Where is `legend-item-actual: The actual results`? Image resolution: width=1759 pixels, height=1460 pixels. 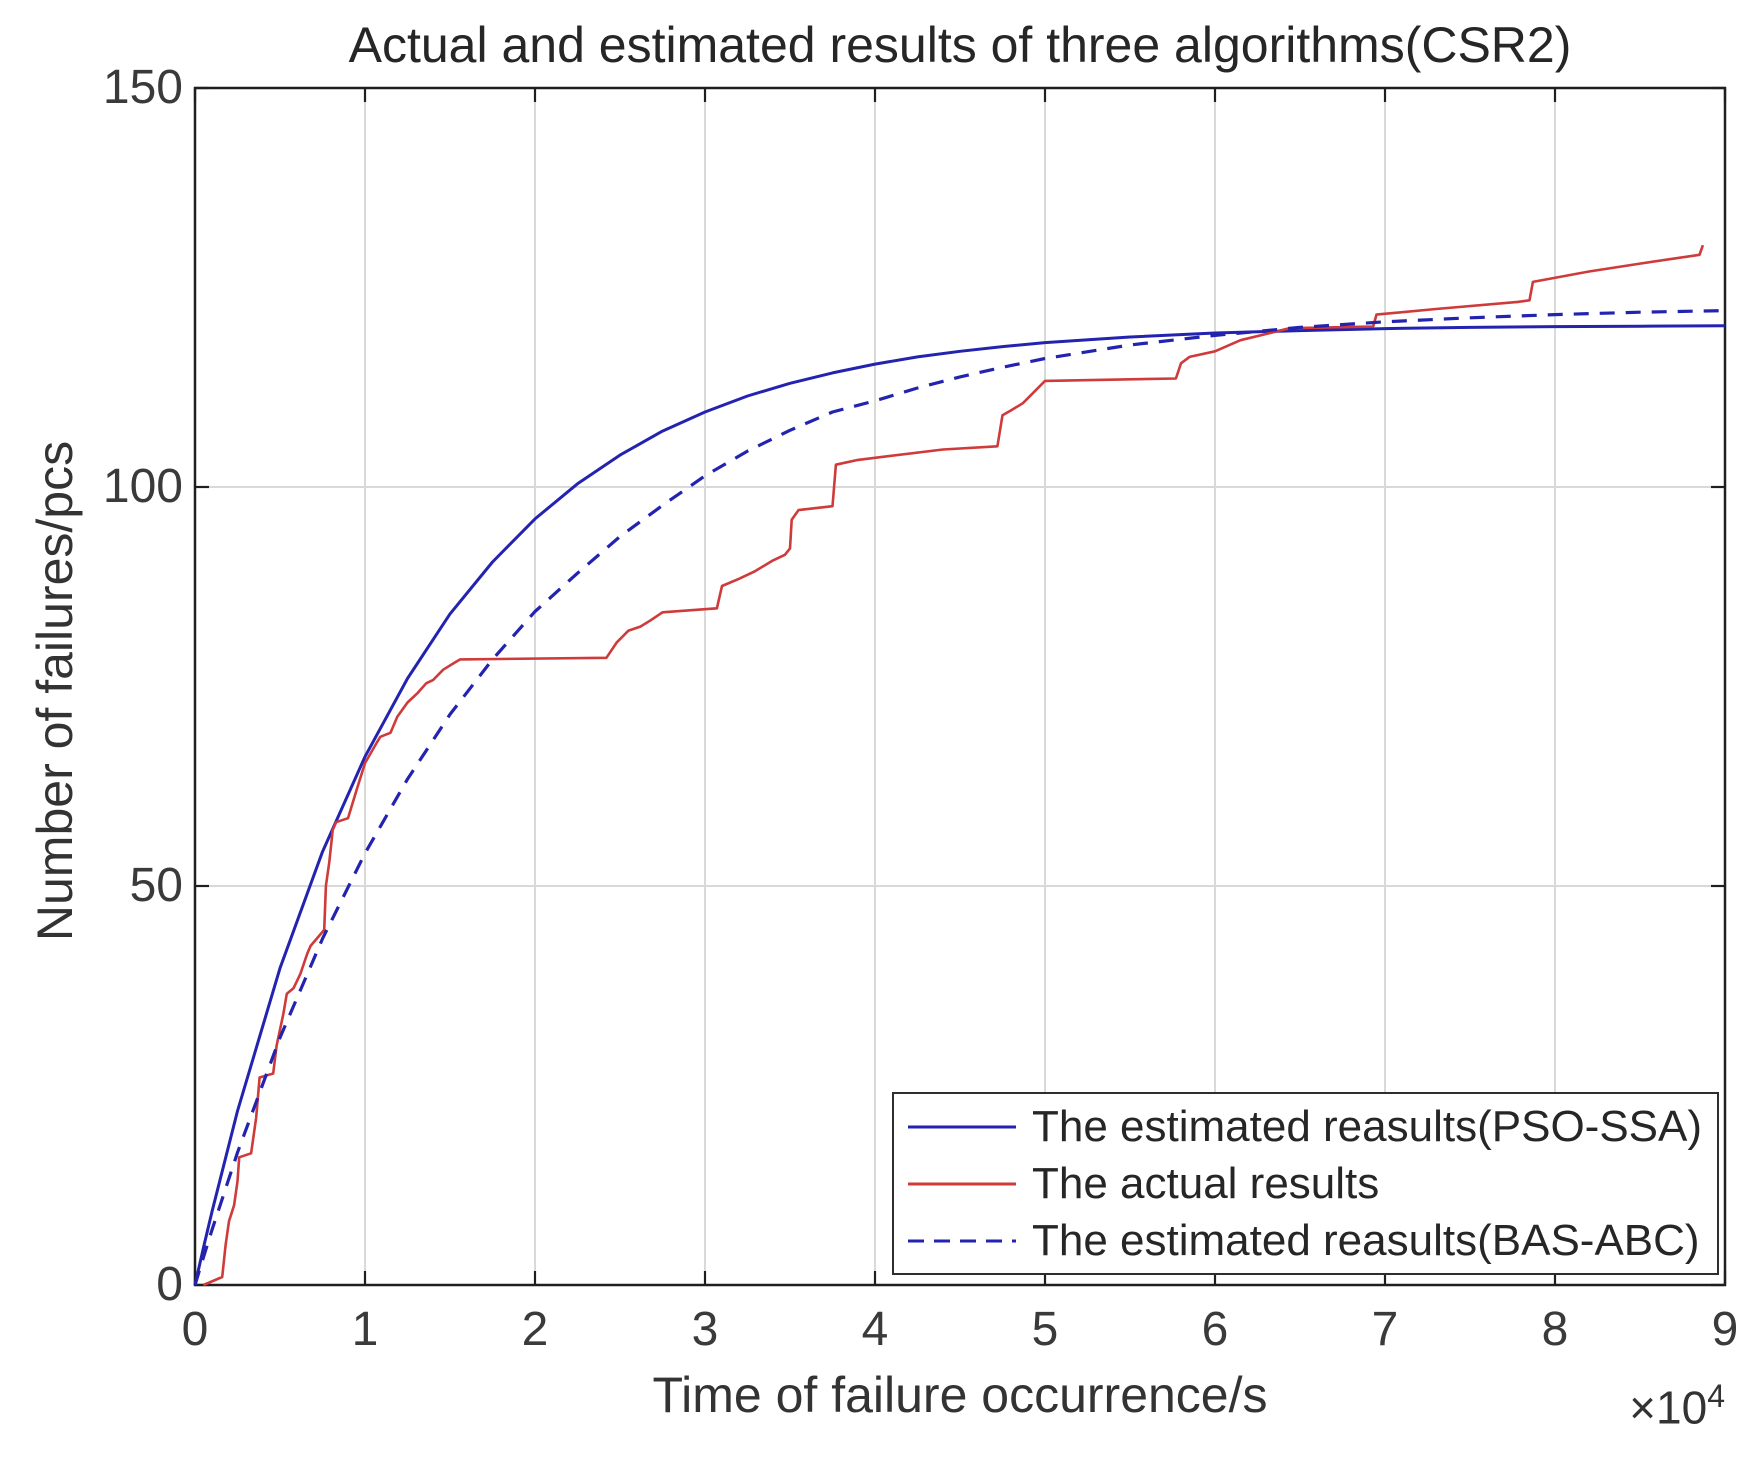
legend-item-actual: The actual results is located at coordinates (1305, 1183).